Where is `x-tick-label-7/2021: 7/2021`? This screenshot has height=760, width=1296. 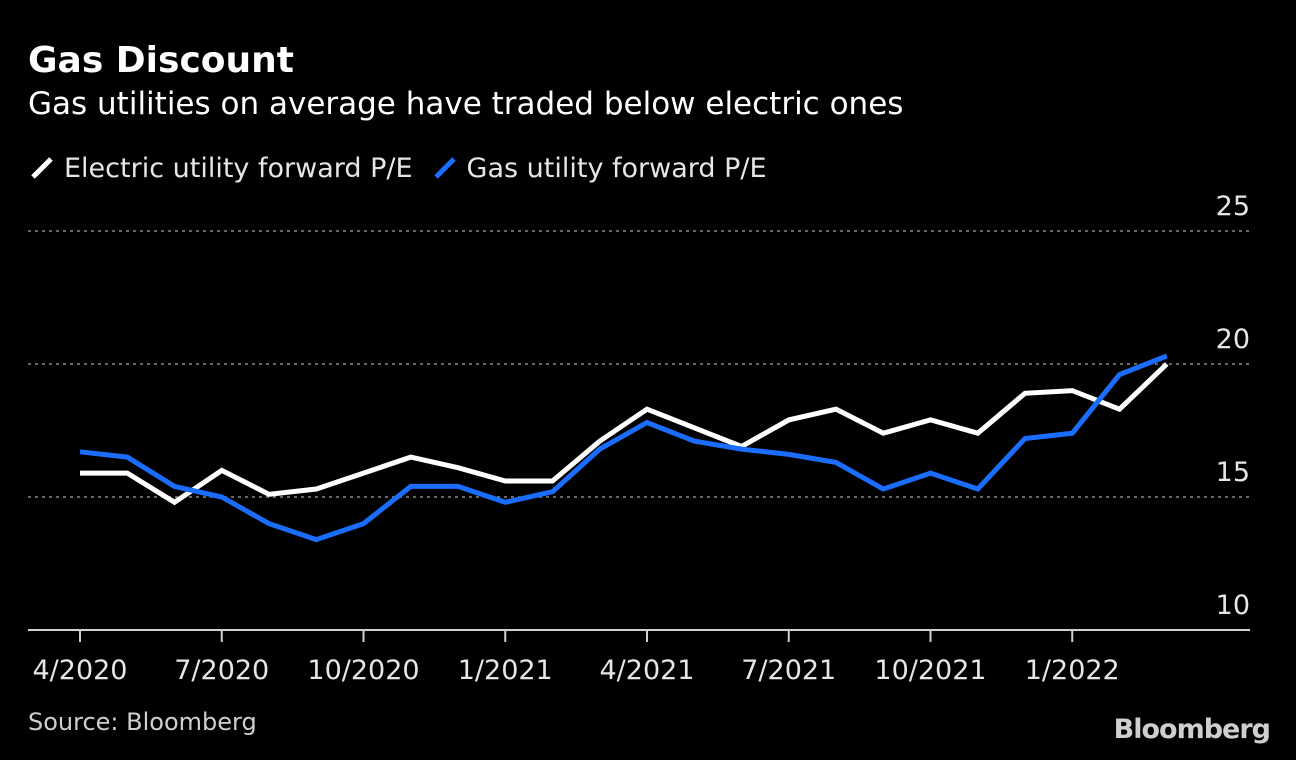
x-tick-label-7/2021: 7/2021 is located at coordinates (788, 670).